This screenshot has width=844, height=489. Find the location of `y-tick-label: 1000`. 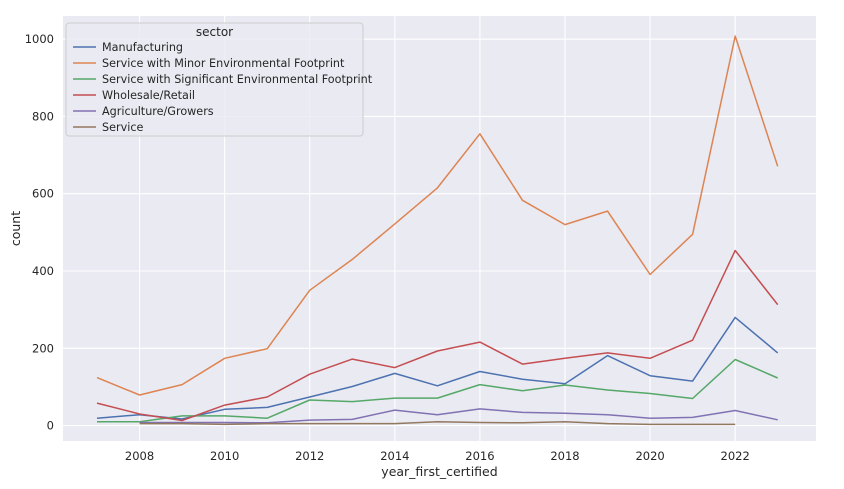

y-tick-label: 1000 is located at coordinates (39, 39).